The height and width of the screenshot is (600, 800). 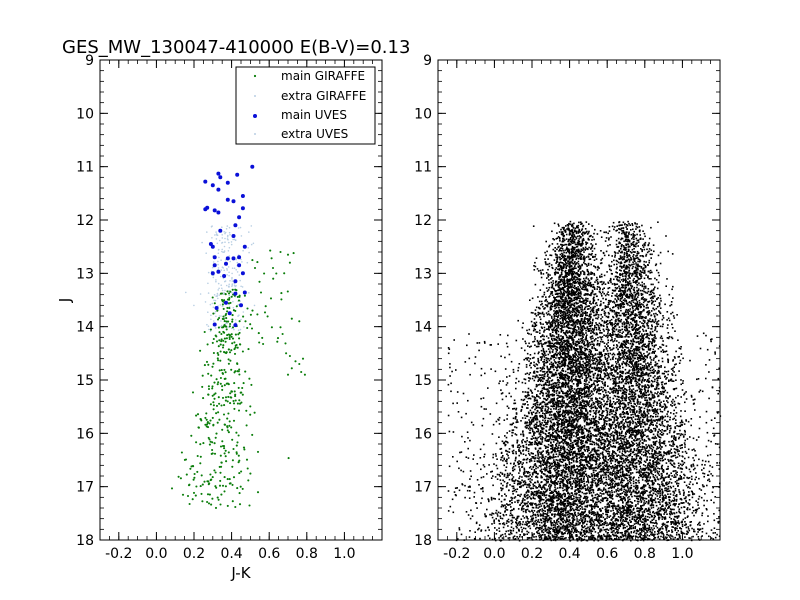 What do you see at coordinates (323, 76) in the screenshot?
I see `legend-label-main-giraffe: main GIRAFFE` at bounding box center [323, 76].